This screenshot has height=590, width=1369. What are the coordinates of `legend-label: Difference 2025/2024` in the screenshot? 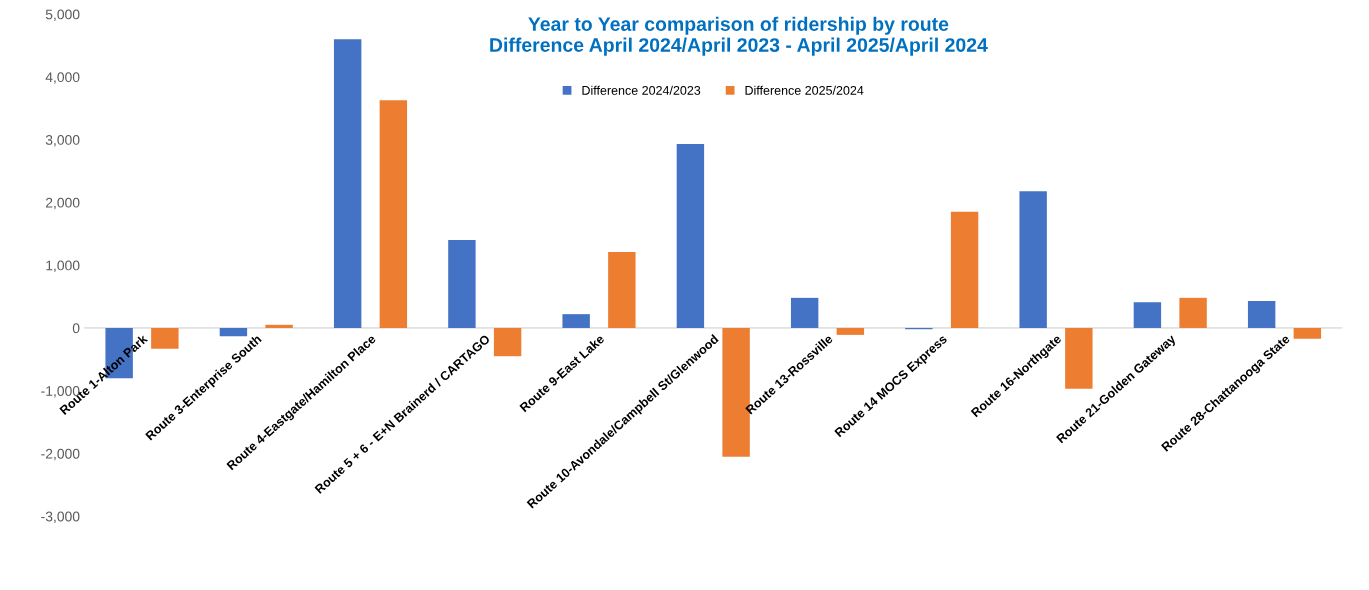 It's located at (804, 90).